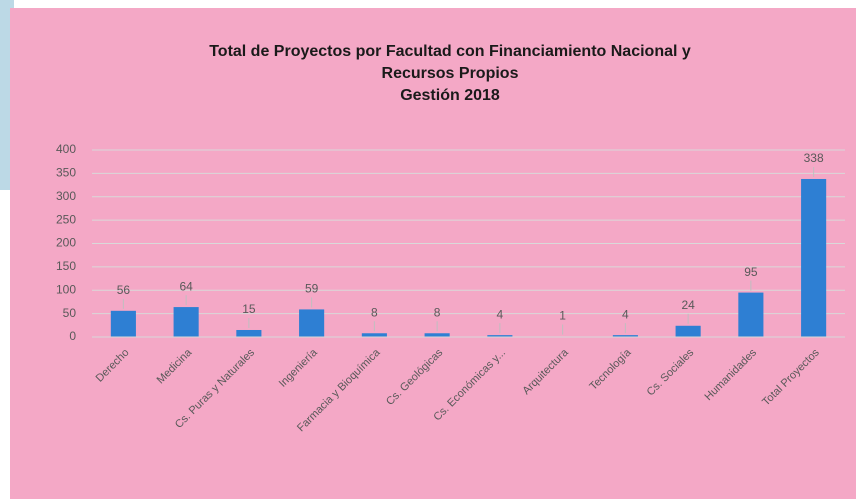 The image size is (856, 499). Describe the element at coordinates (124, 290) in the screenshot. I see `data-label: 56` at that location.